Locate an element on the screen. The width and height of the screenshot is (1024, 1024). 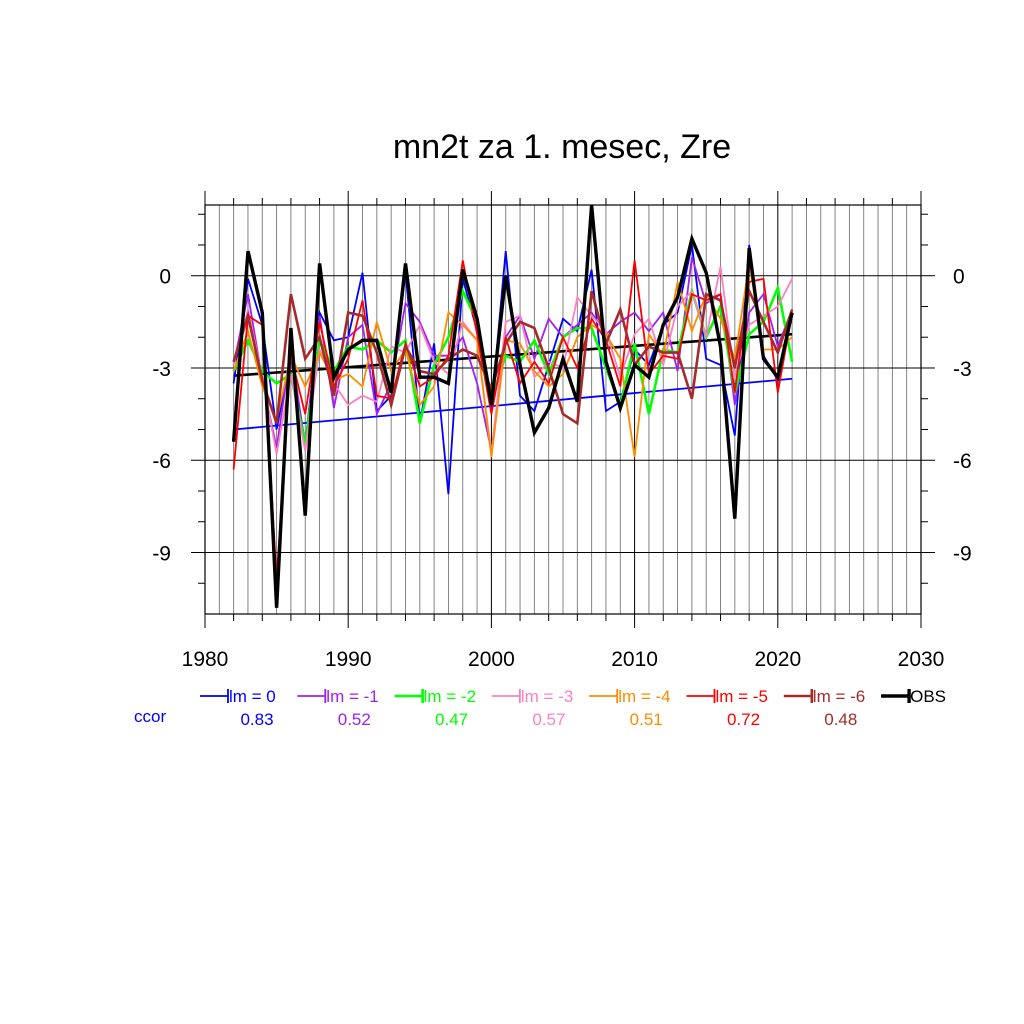
ccor-value-2: 0.47 is located at coordinates (451, 719).